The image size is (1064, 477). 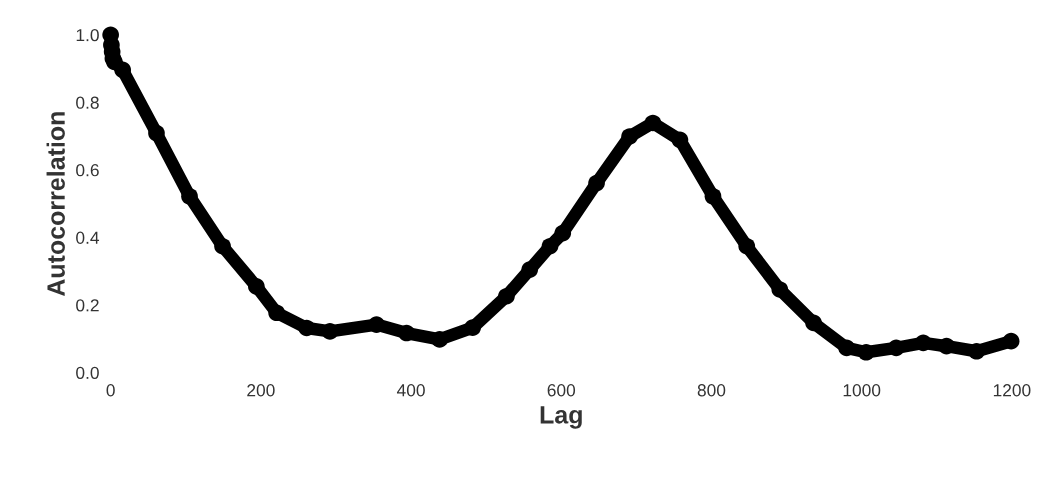 What do you see at coordinates (88, 237) in the screenshot?
I see `y-tick-label: 0.4` at bounding box center [88, 237].